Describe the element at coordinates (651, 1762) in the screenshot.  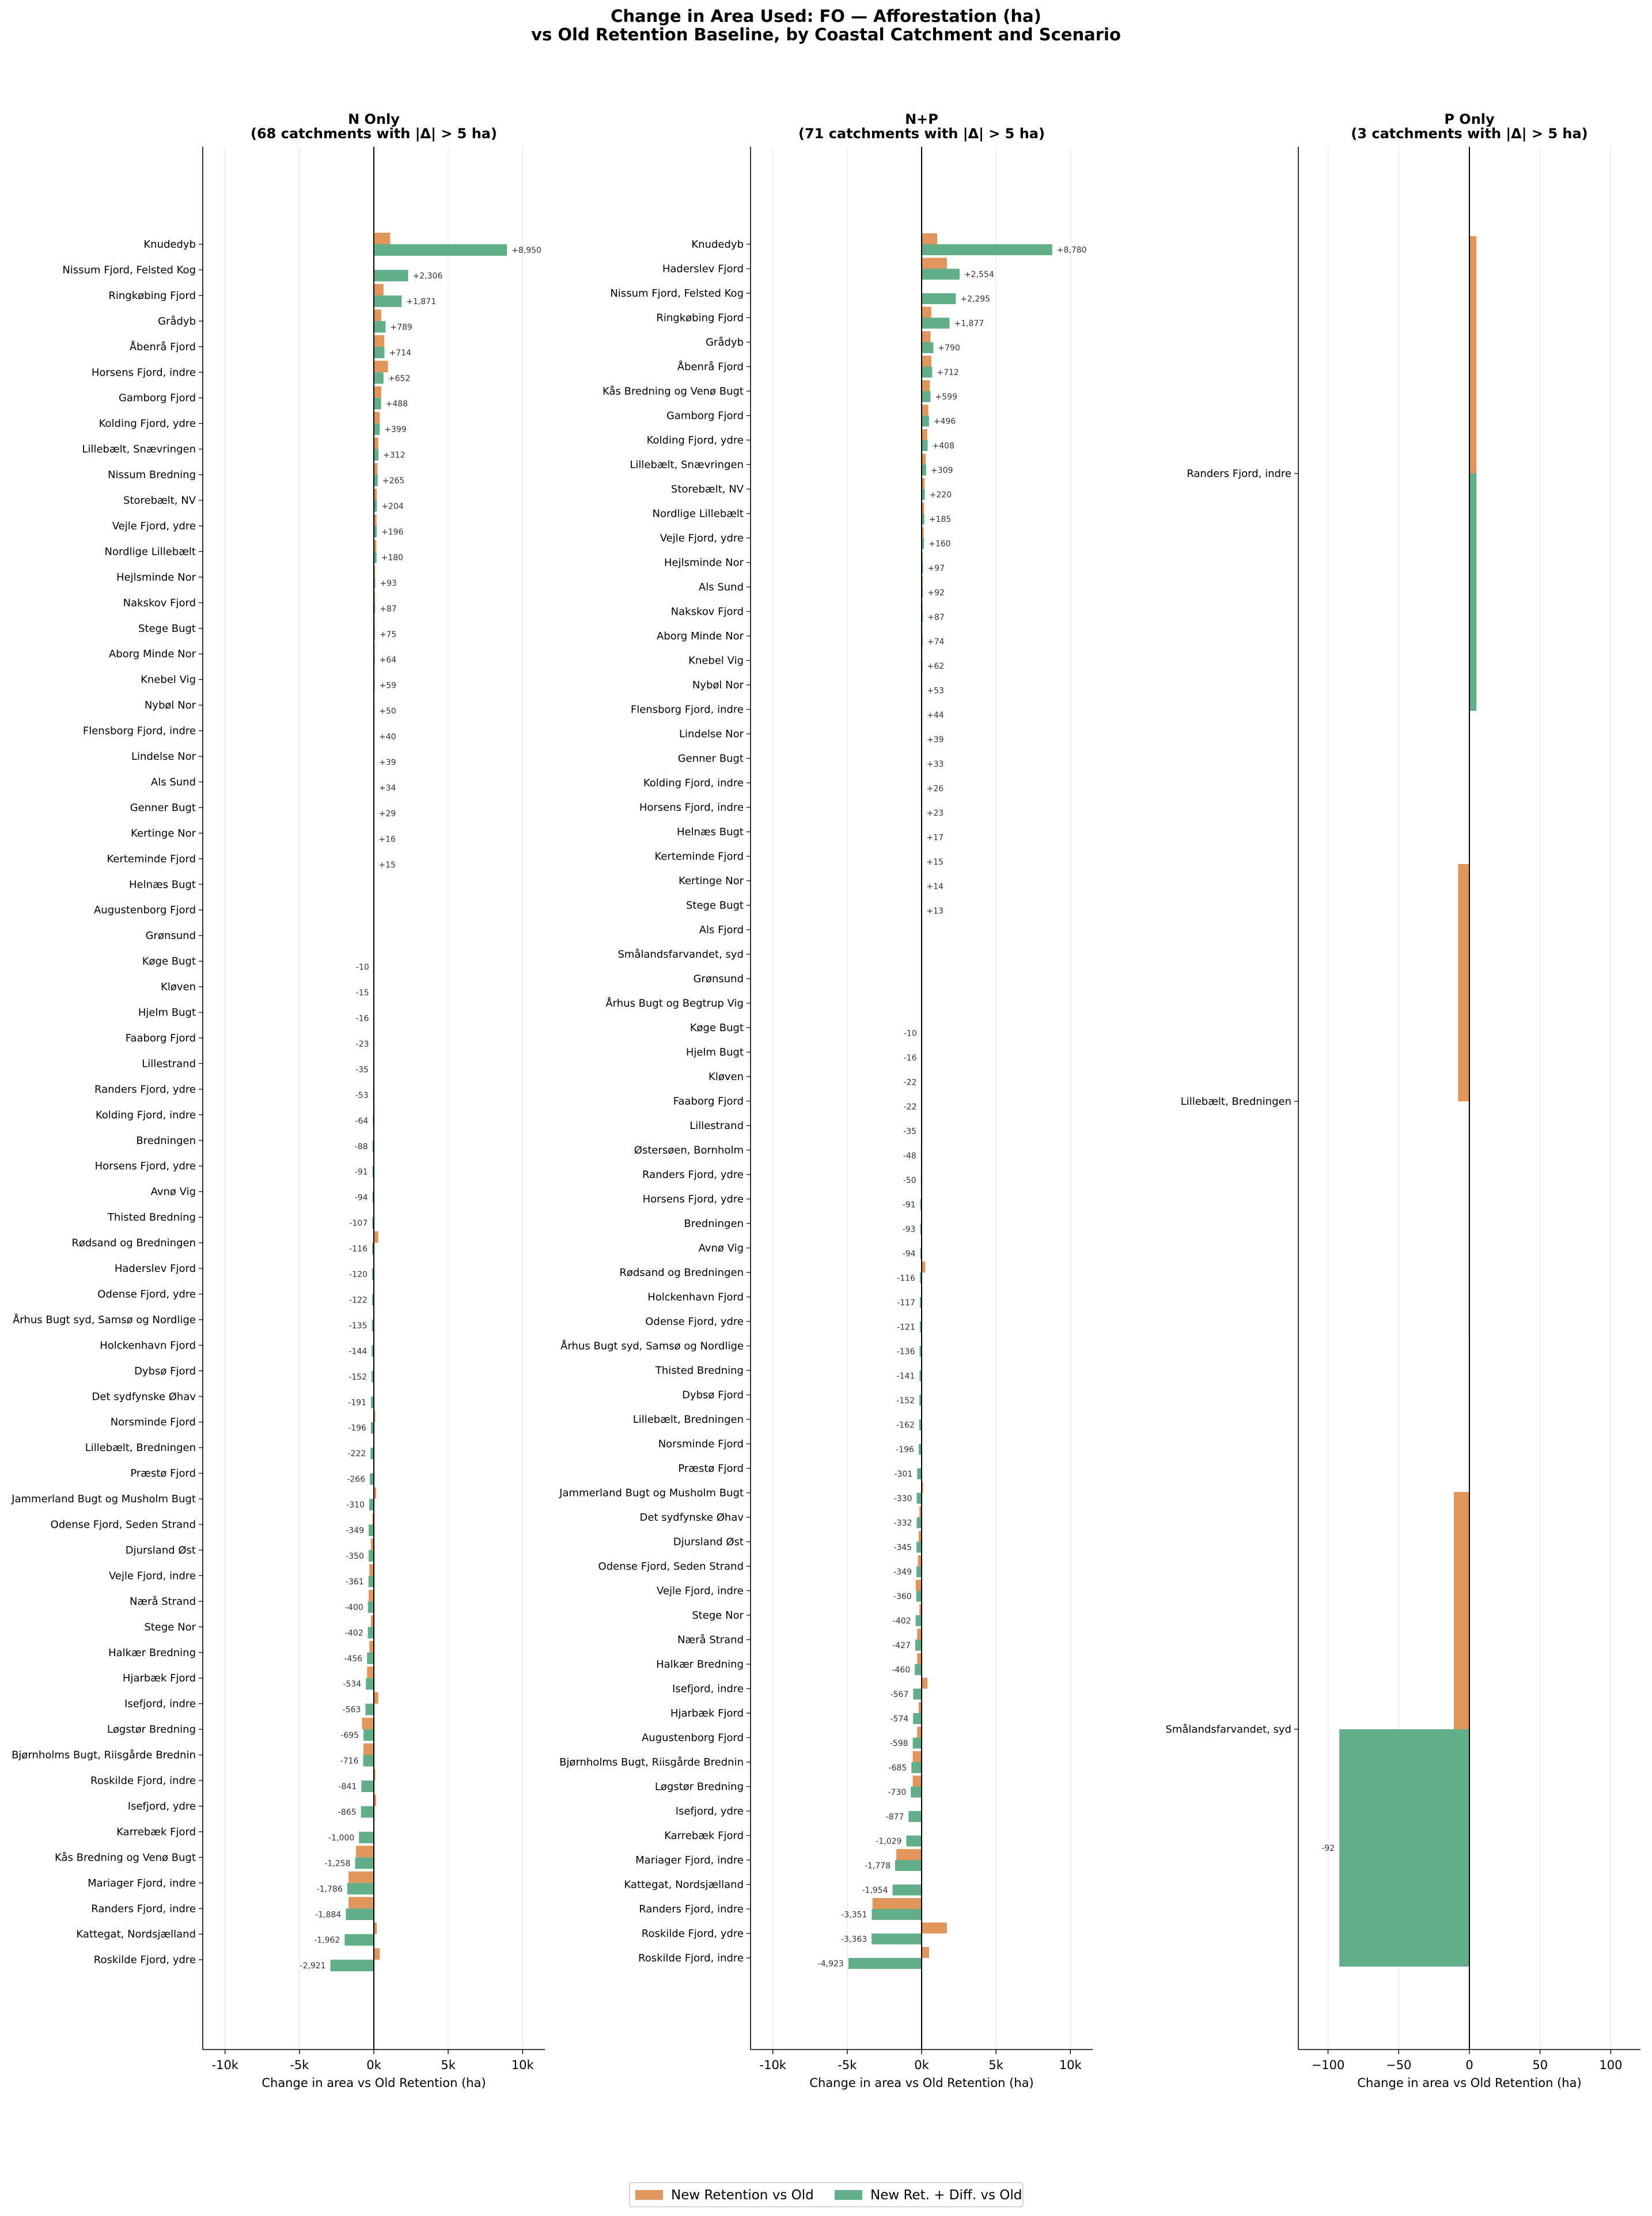
I see `category-label: Bjørnholms Bugt, Riisgårde Brednin` at that location.